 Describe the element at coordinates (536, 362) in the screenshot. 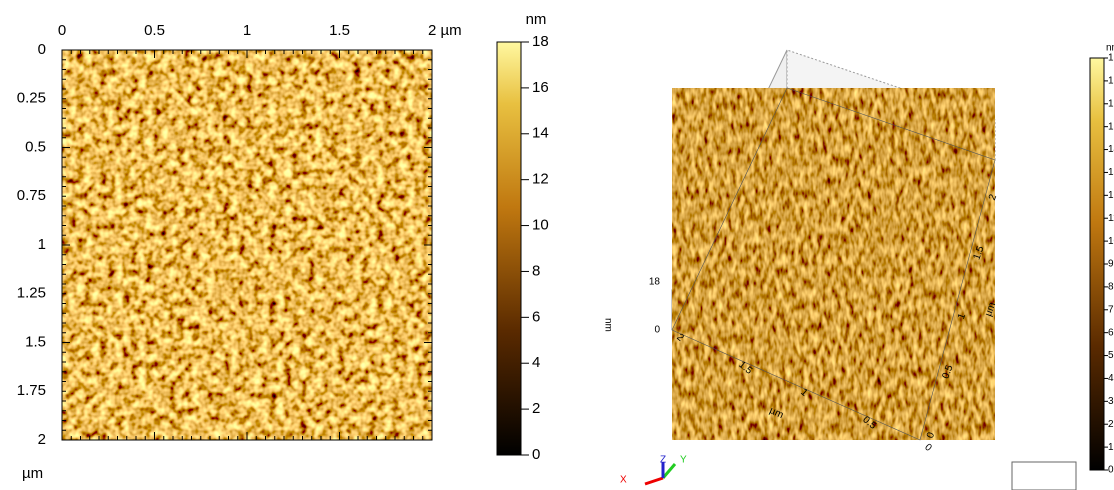

I see `colorbar-tick-label: 4` at that location.